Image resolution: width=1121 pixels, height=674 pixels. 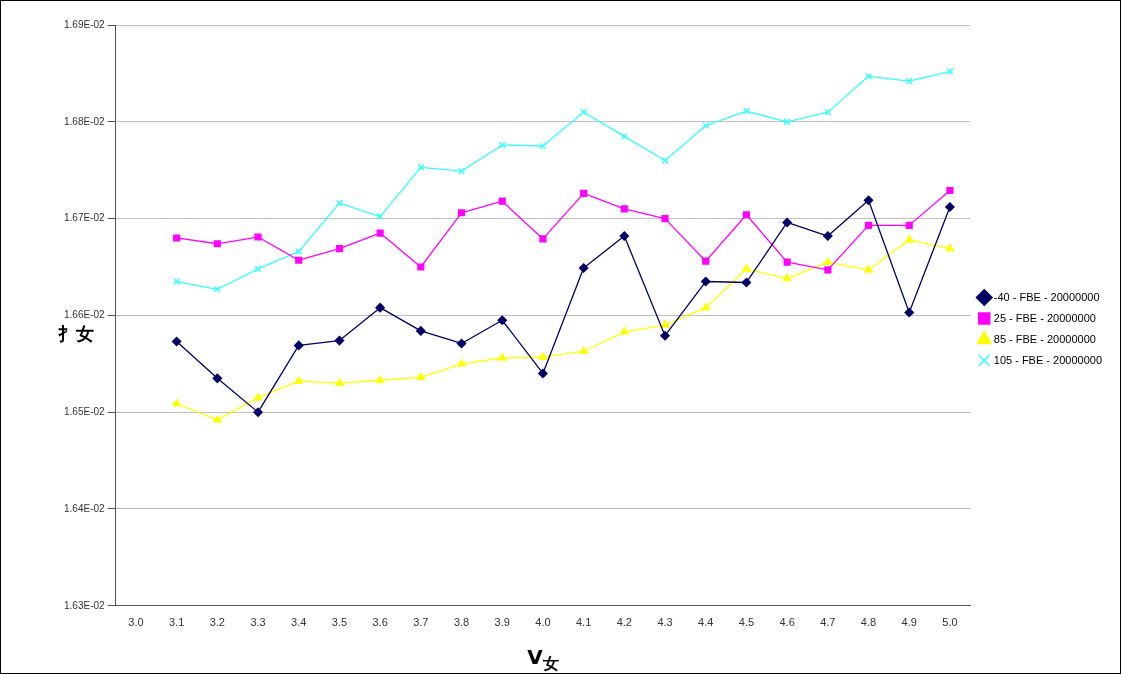 I want to click on x-tick-label: 4.1, so click(x=583, y=622).